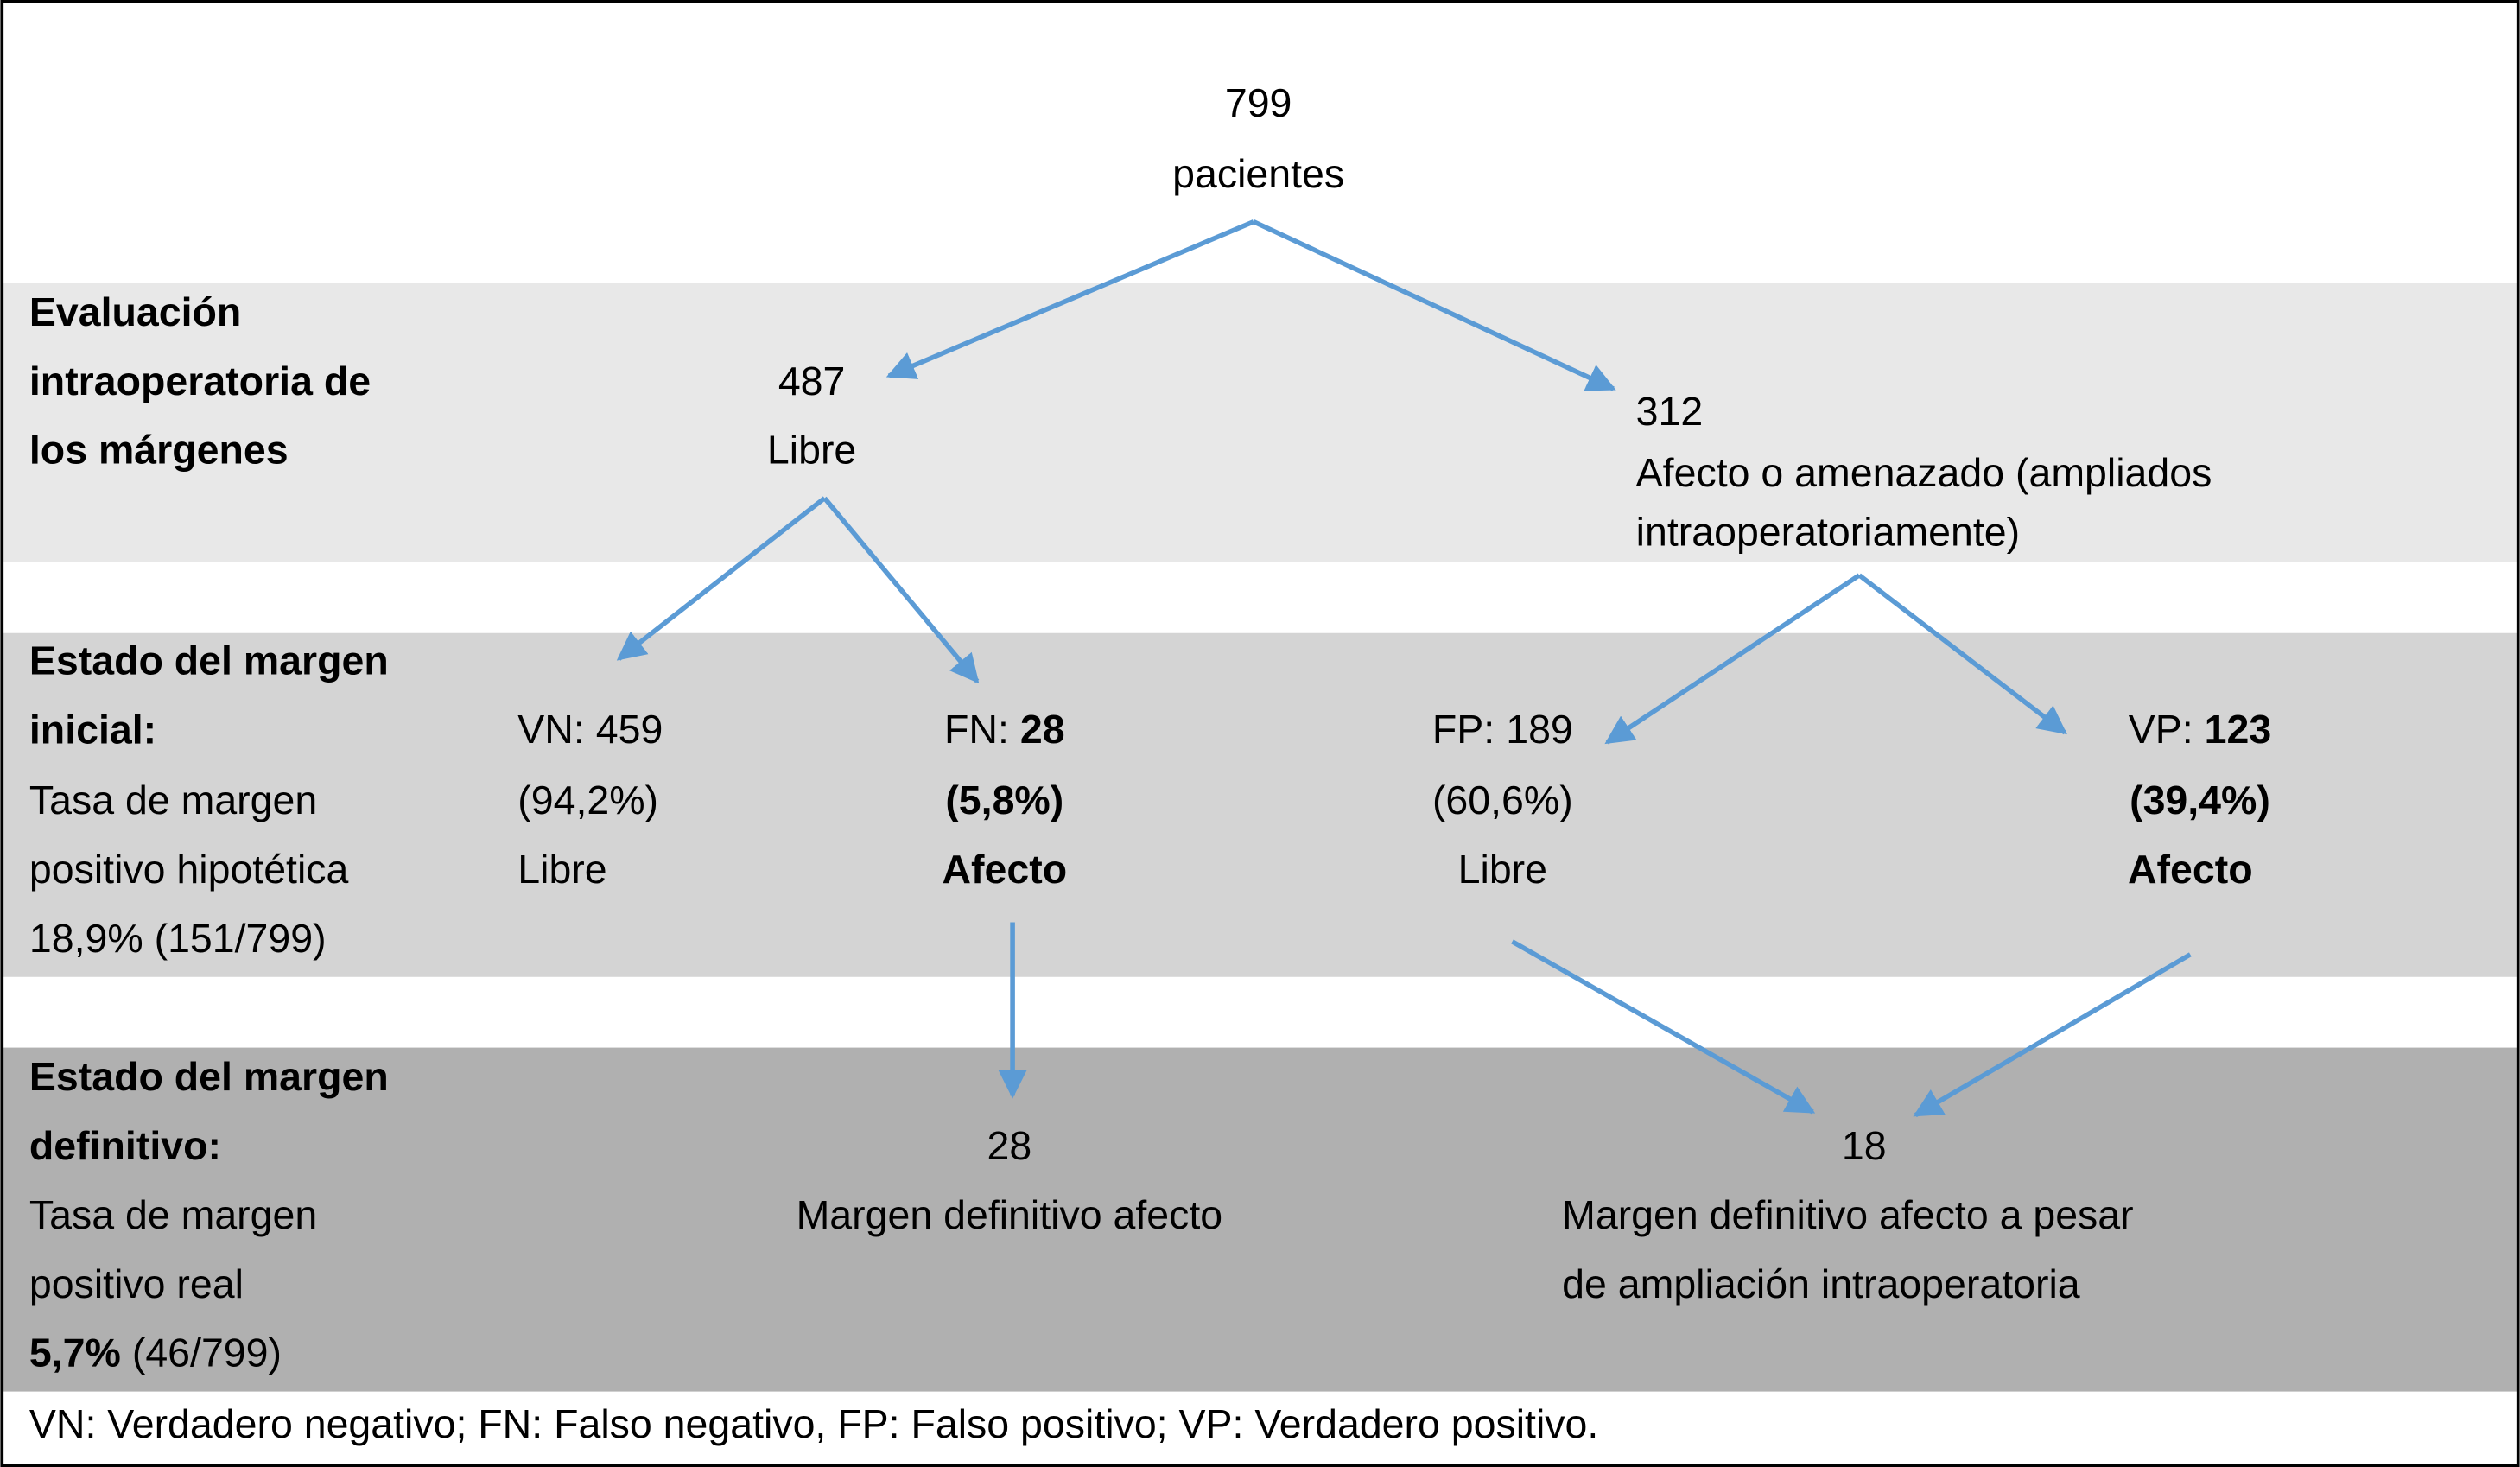 Image resolution: width=2520 pixels, height=1467 pixels. I want to click on section-title: intraoperatoria de, so click(200, 381).